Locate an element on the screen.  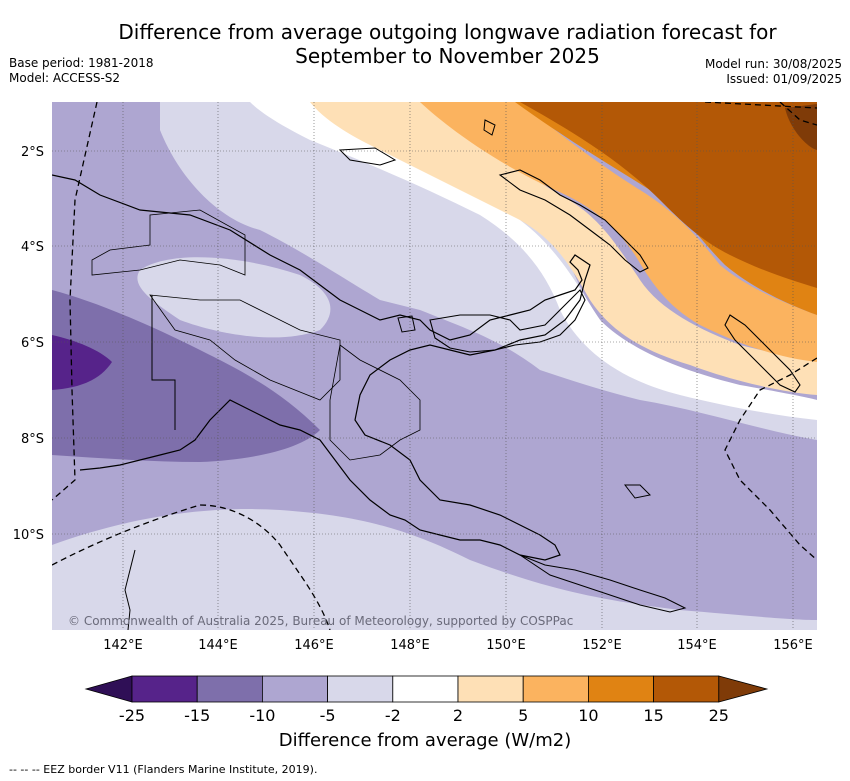
colorbar-tick-label: -15 is located at coordinates (197, 715).